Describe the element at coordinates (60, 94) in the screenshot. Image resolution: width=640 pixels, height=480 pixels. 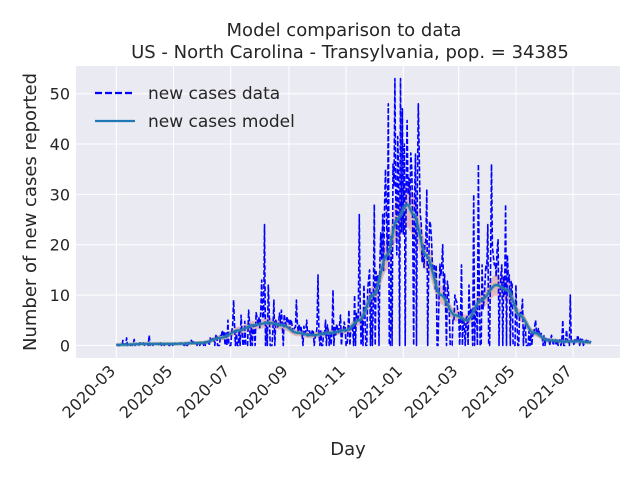
I see `y-tick-label: 50` at that location.